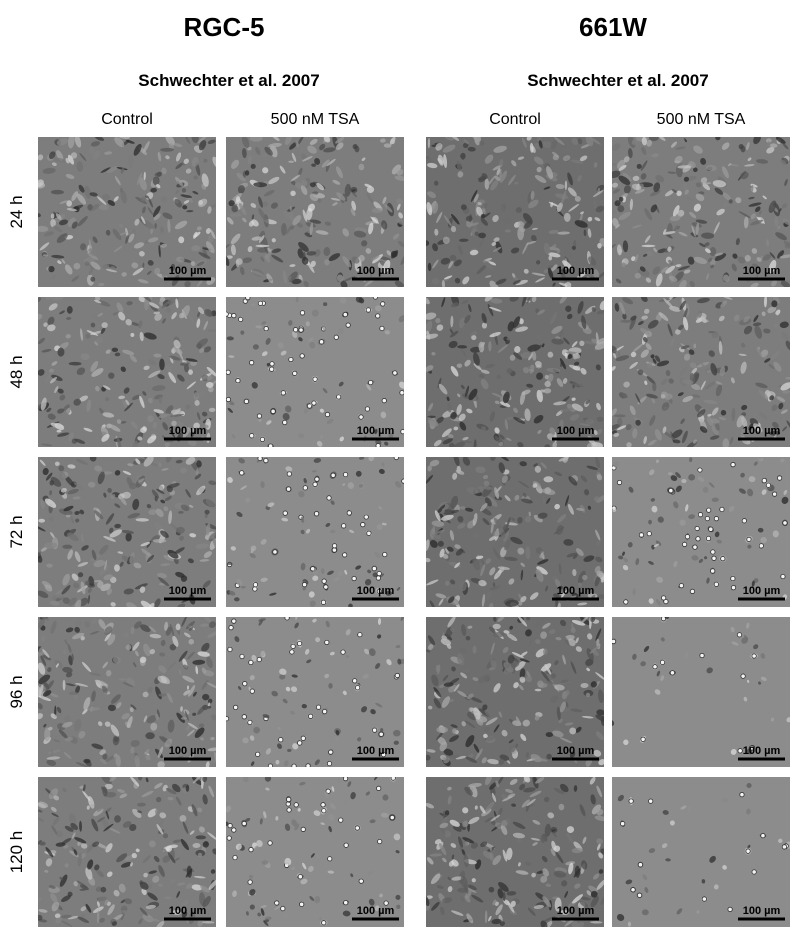 The height and width of the screenshot is (935, 797). I want to click on row-label: 72 h, so click(16, 531).